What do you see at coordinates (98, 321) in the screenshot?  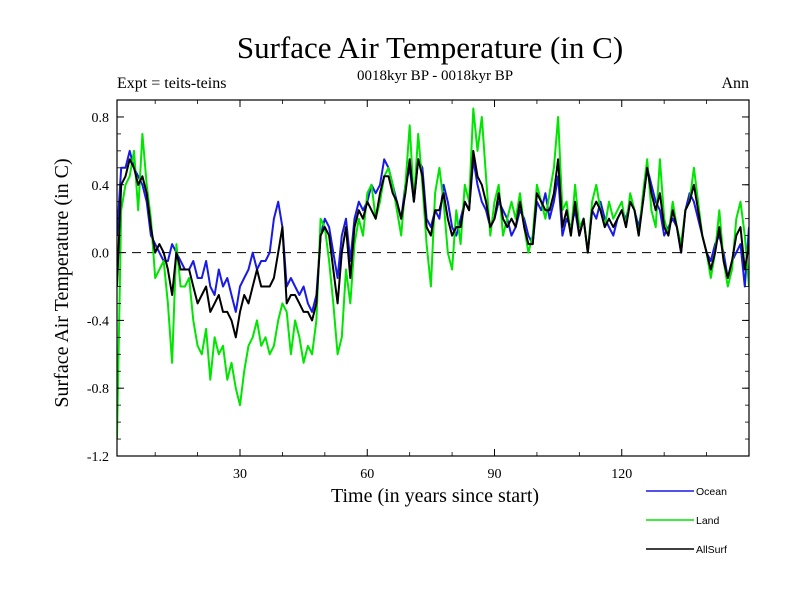 I see `y-tick-label: -0.4` at bounding box center [98, 321].